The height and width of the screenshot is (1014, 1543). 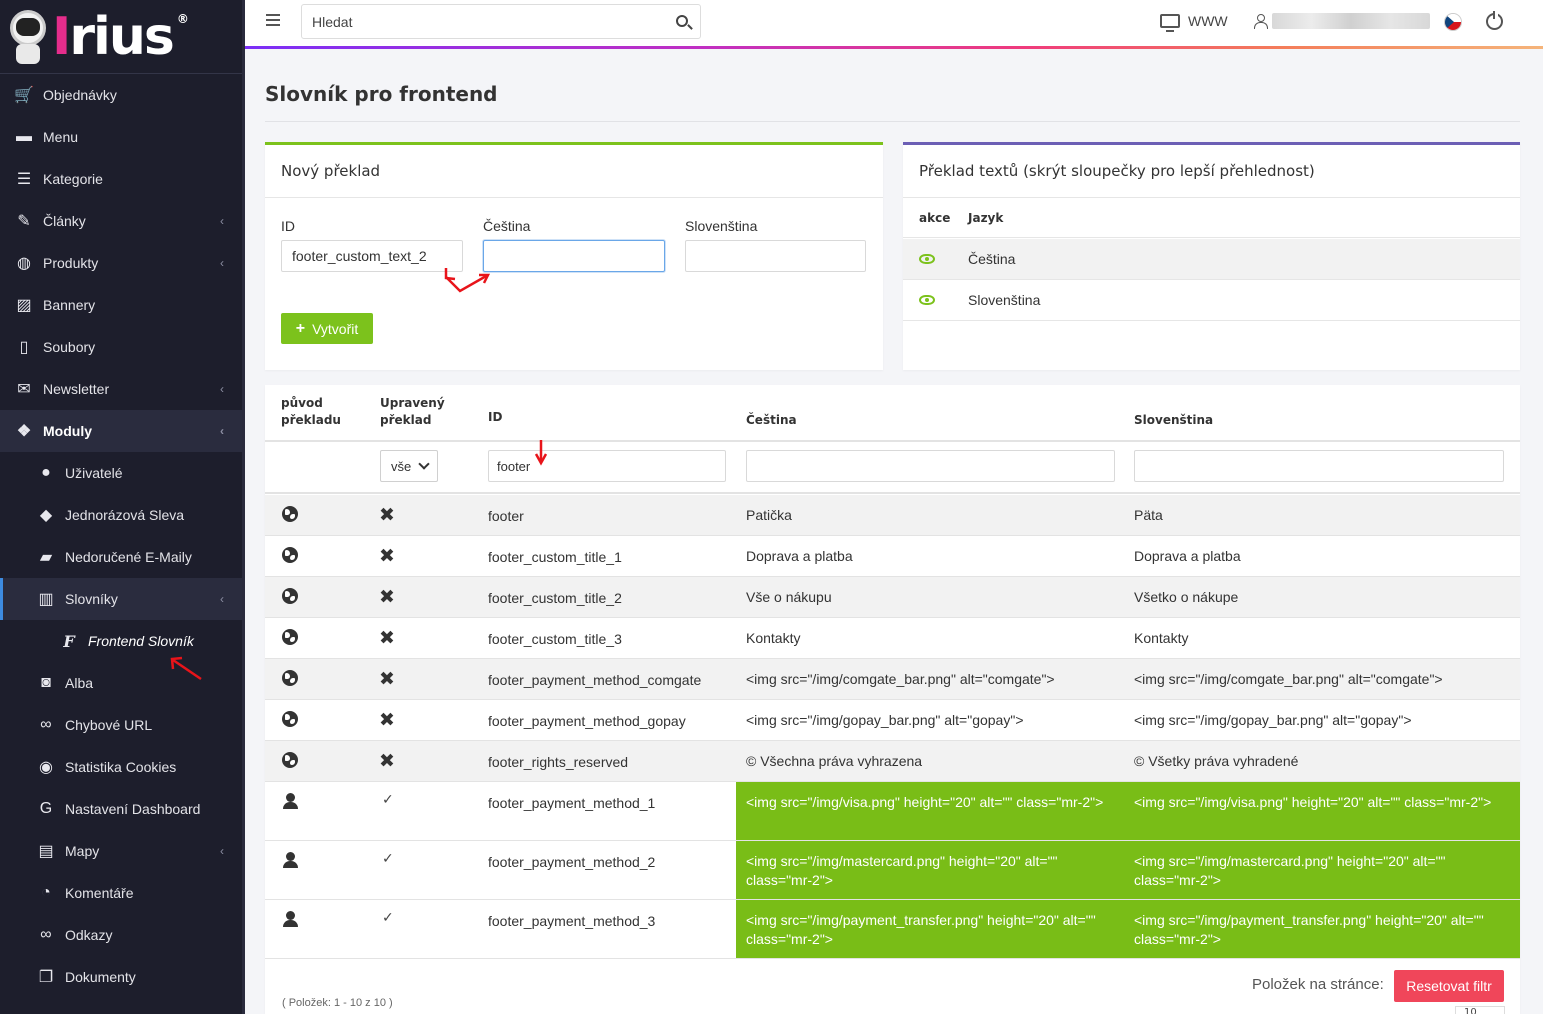 What do you see at coordinates (372, 256) in the screenshot?
I see `id-input` at bounding box center [372, 256].